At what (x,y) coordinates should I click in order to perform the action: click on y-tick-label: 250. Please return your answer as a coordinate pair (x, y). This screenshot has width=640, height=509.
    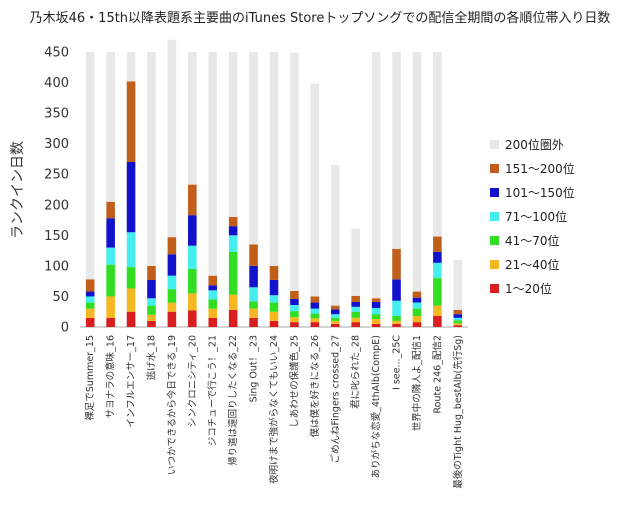
    Looking at the image, I should click on (56, 175).